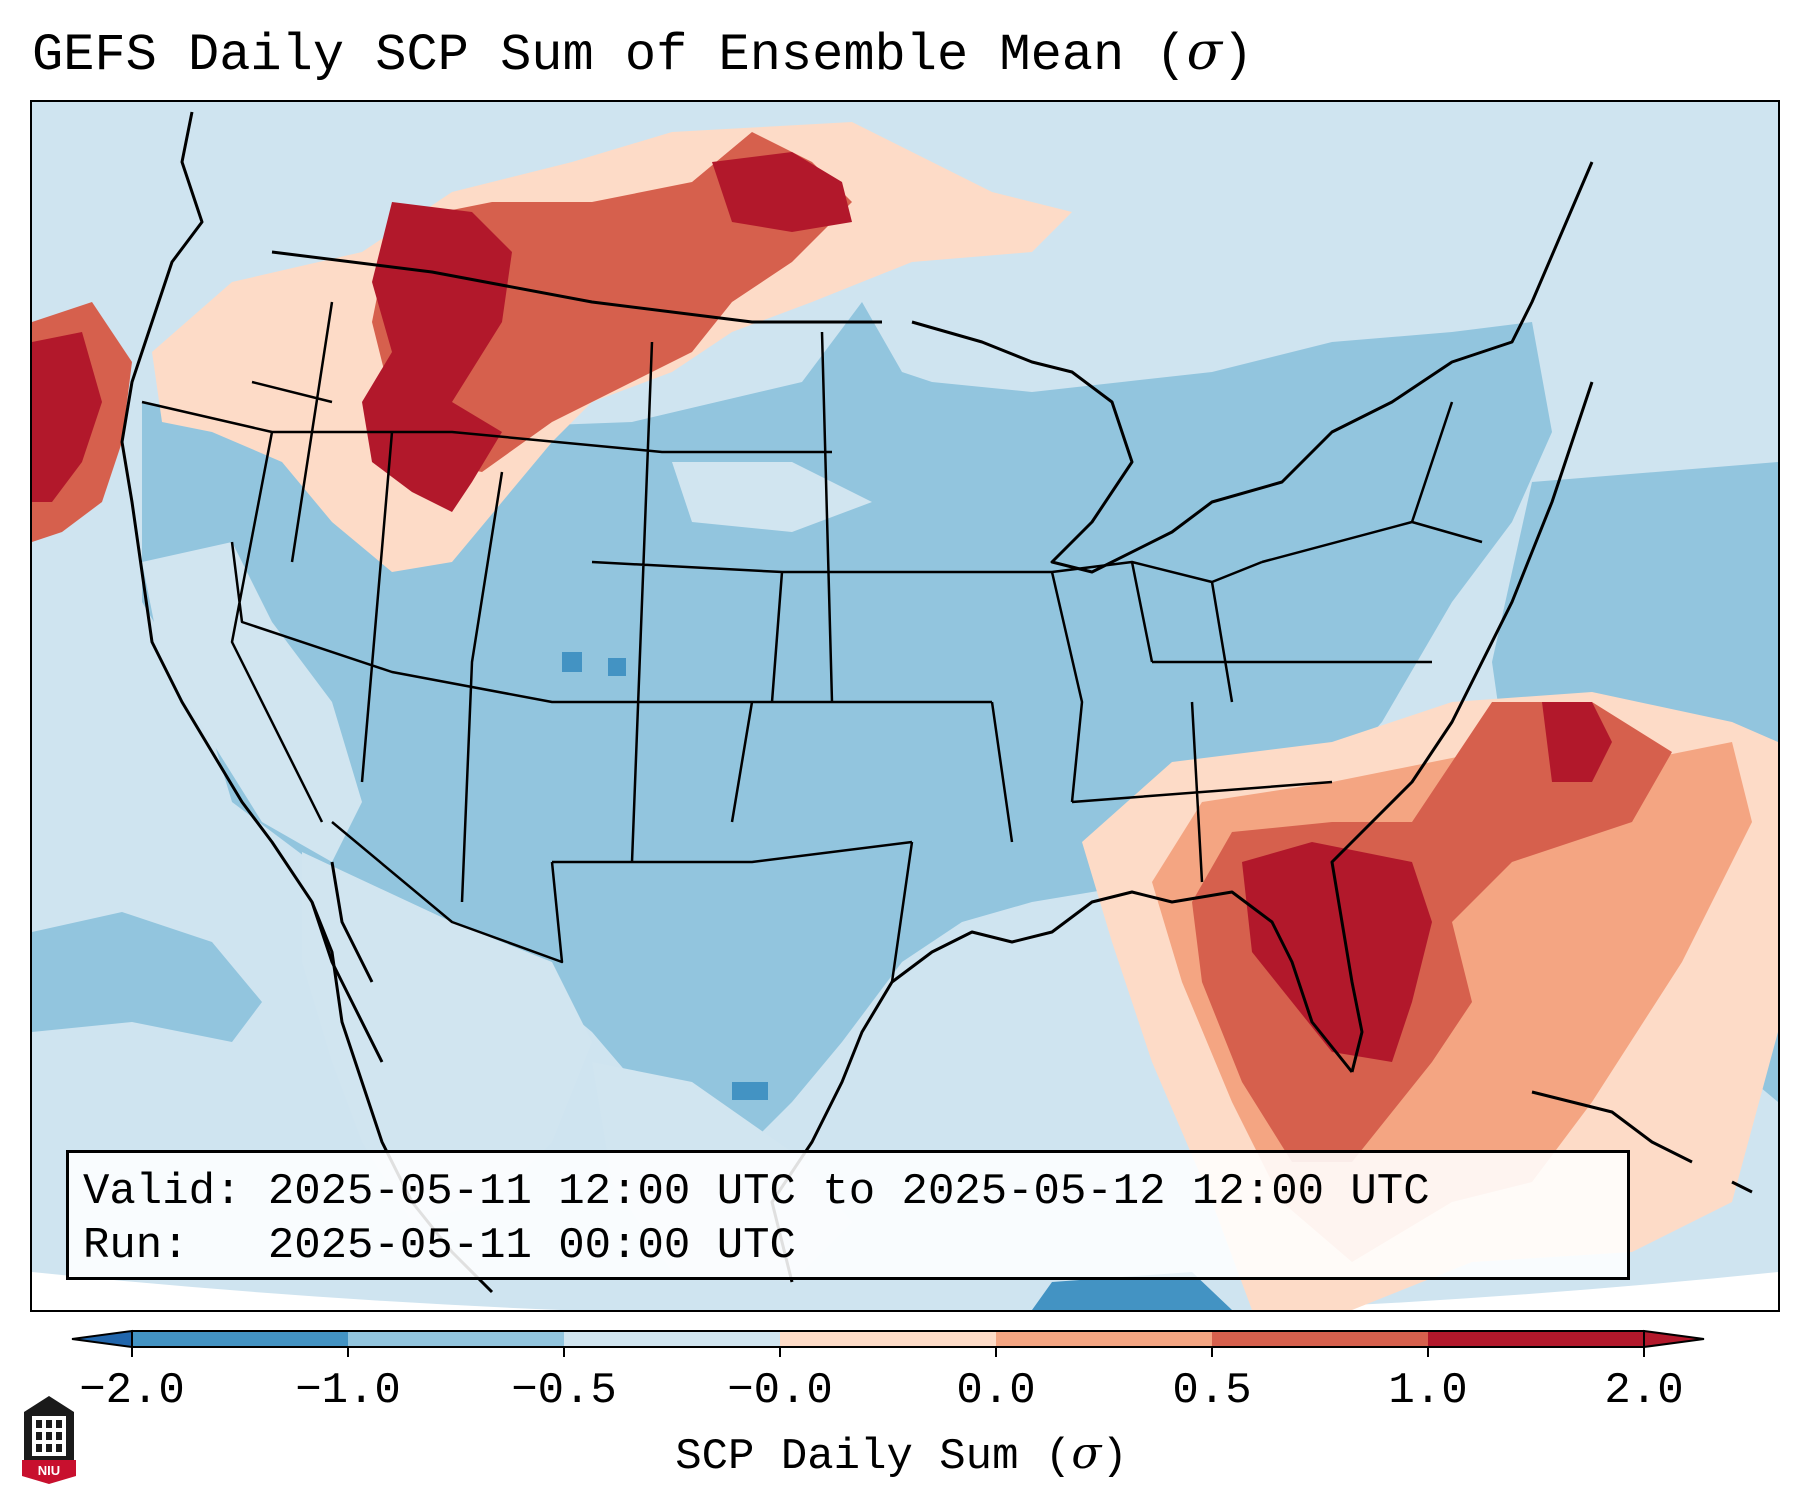 The width and height of the screenshot is (1803, 1506). What do you see at coordinates (1132, 1291) in the screenshot?
I see `dark-anomaly-gulf` at bounding box center [1132, 1291].